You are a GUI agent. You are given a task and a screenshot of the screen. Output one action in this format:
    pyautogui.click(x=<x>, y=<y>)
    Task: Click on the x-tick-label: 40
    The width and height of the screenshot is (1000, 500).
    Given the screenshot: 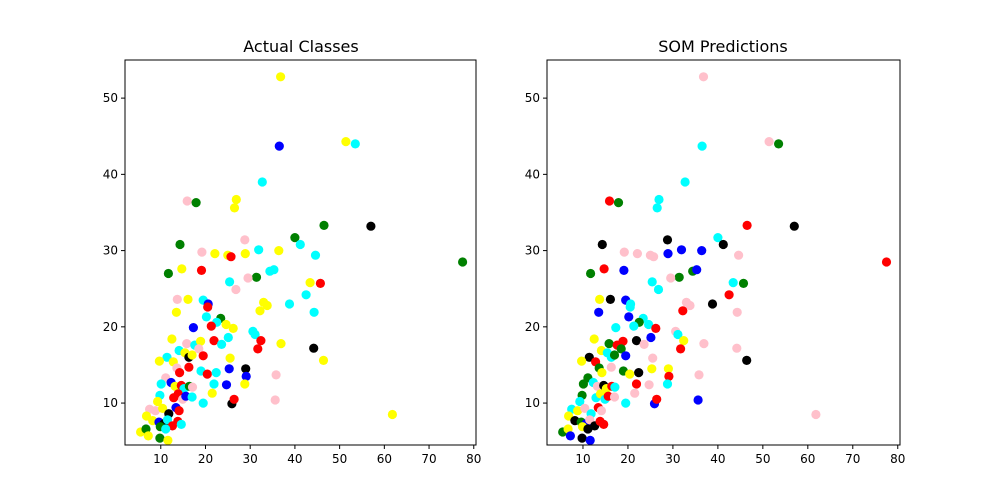 What is the action you would take?
    pyautogui.click(x=717, y=459)
    